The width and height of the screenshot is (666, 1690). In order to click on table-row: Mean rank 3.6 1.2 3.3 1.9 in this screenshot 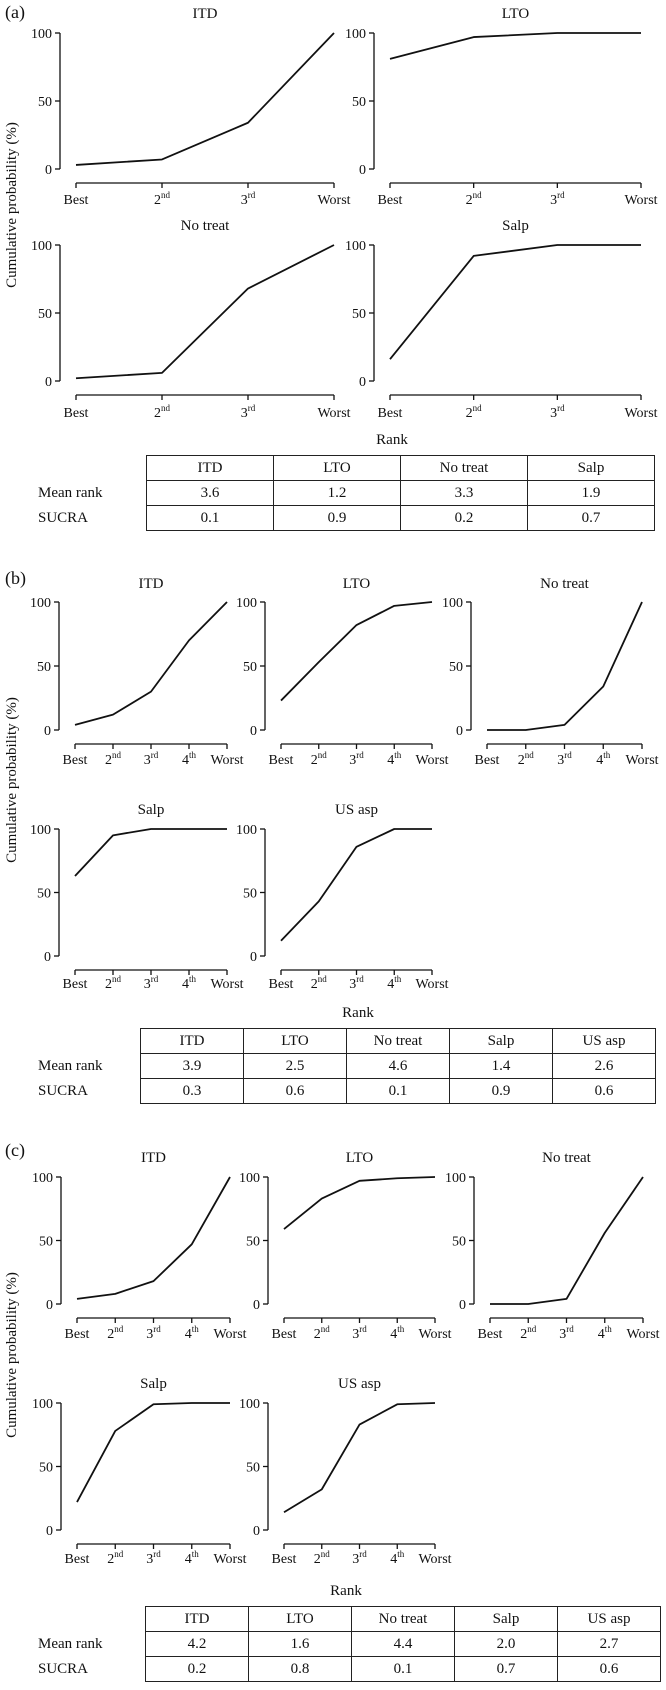, I will do `click(346, 493)`.